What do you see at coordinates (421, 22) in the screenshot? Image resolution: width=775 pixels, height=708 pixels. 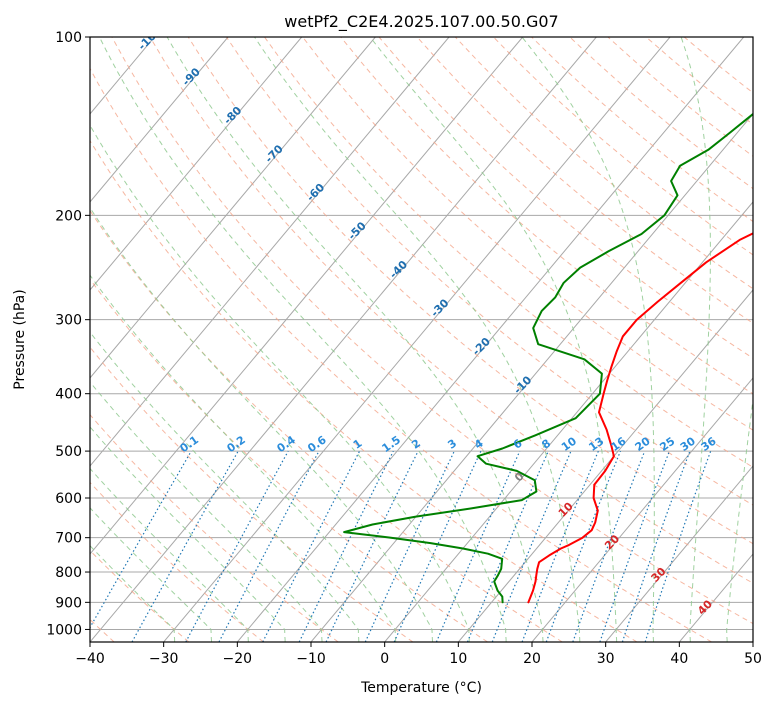 I see `chart-title: wetPf2_C2E4.2025.107.00.50.G07` at bounding box center [421, 22].